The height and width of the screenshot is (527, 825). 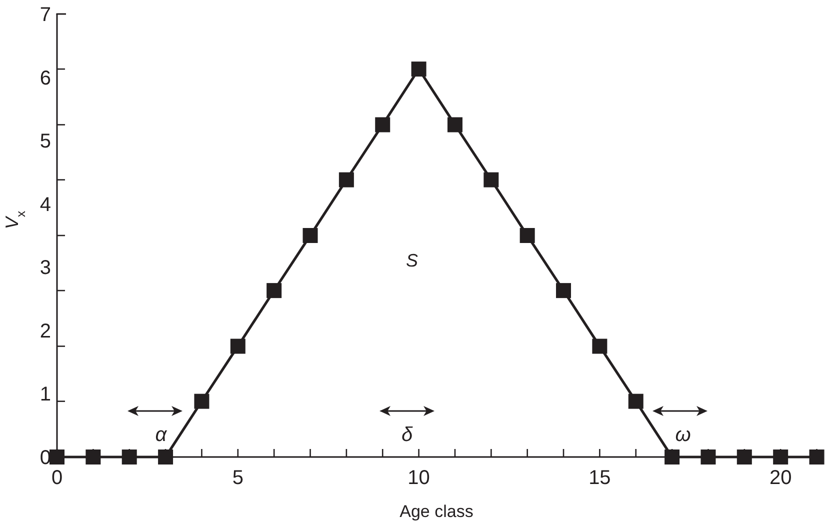 What do you see at coordinates (45, 15) in the screenshot?
I see `y-tick-label: 7` at bounding box center [45, 15].